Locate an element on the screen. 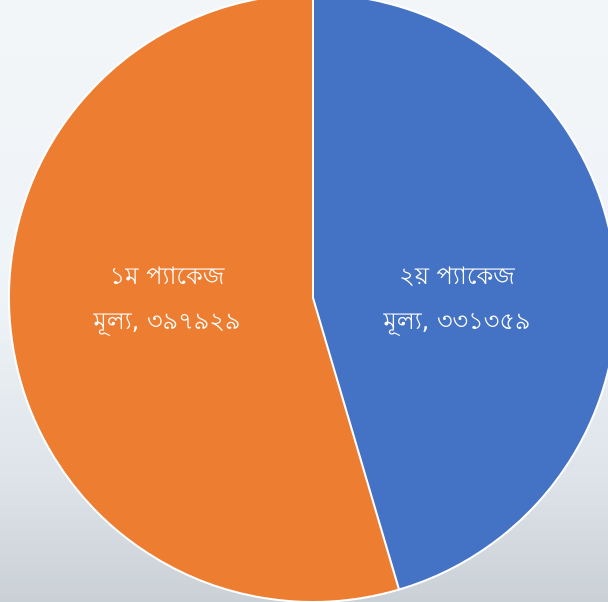 The height and width of the screenshot is (602, 608). slice-label-package-1-value: মূল্য, ৩৯৭৯২৯ is located at coordinates (167, 321).